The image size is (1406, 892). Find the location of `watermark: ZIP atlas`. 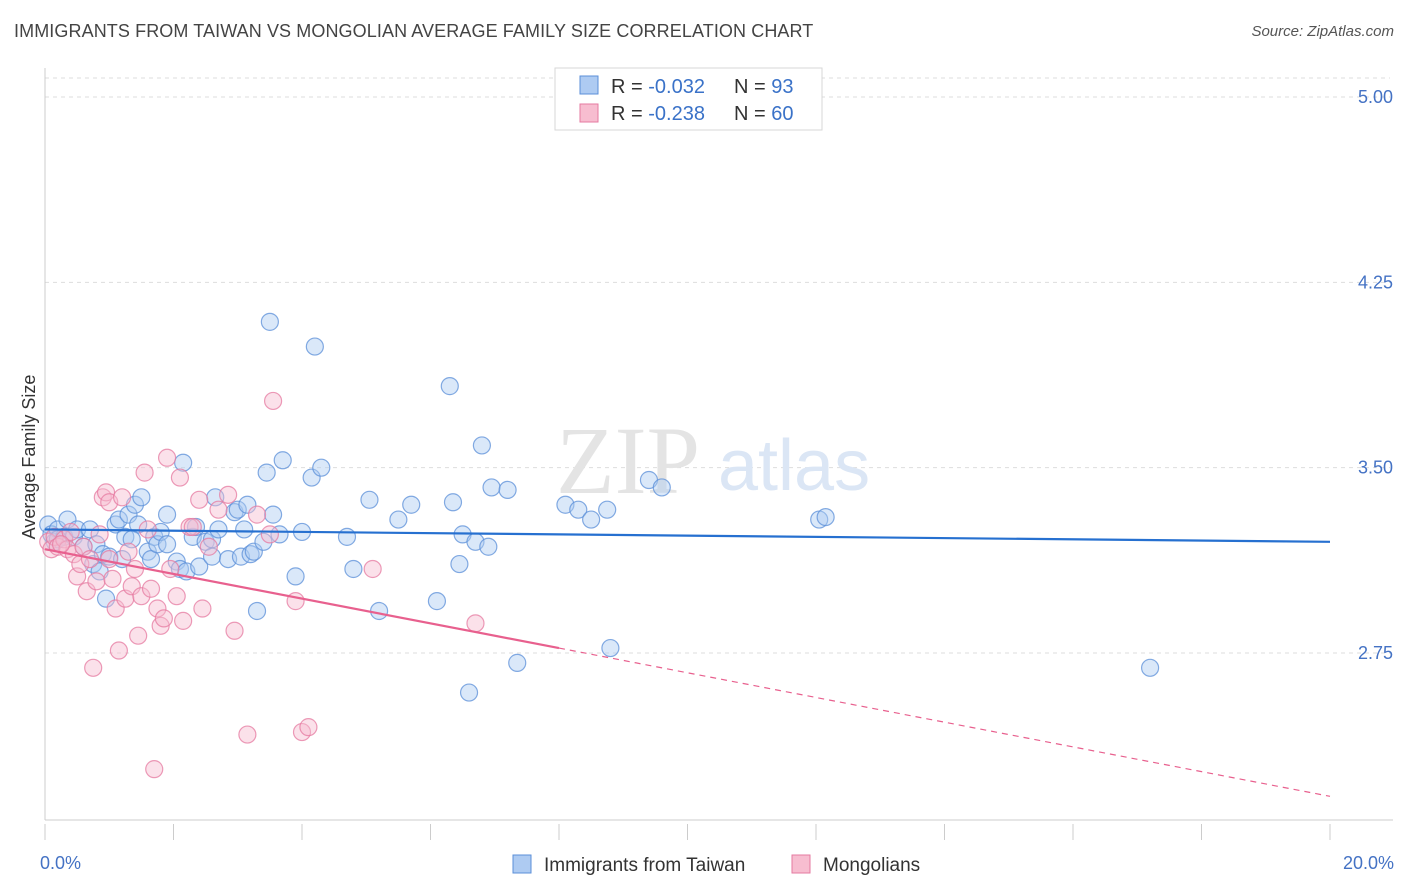

watermark: ZIP atlas is located at coordinates (713, 460).